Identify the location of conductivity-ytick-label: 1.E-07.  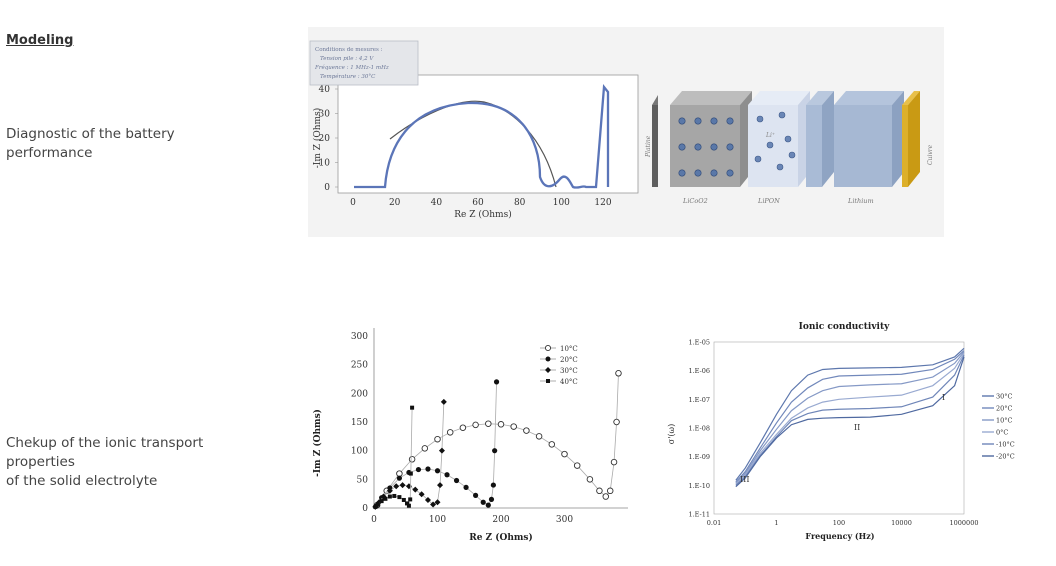
(699, 400).